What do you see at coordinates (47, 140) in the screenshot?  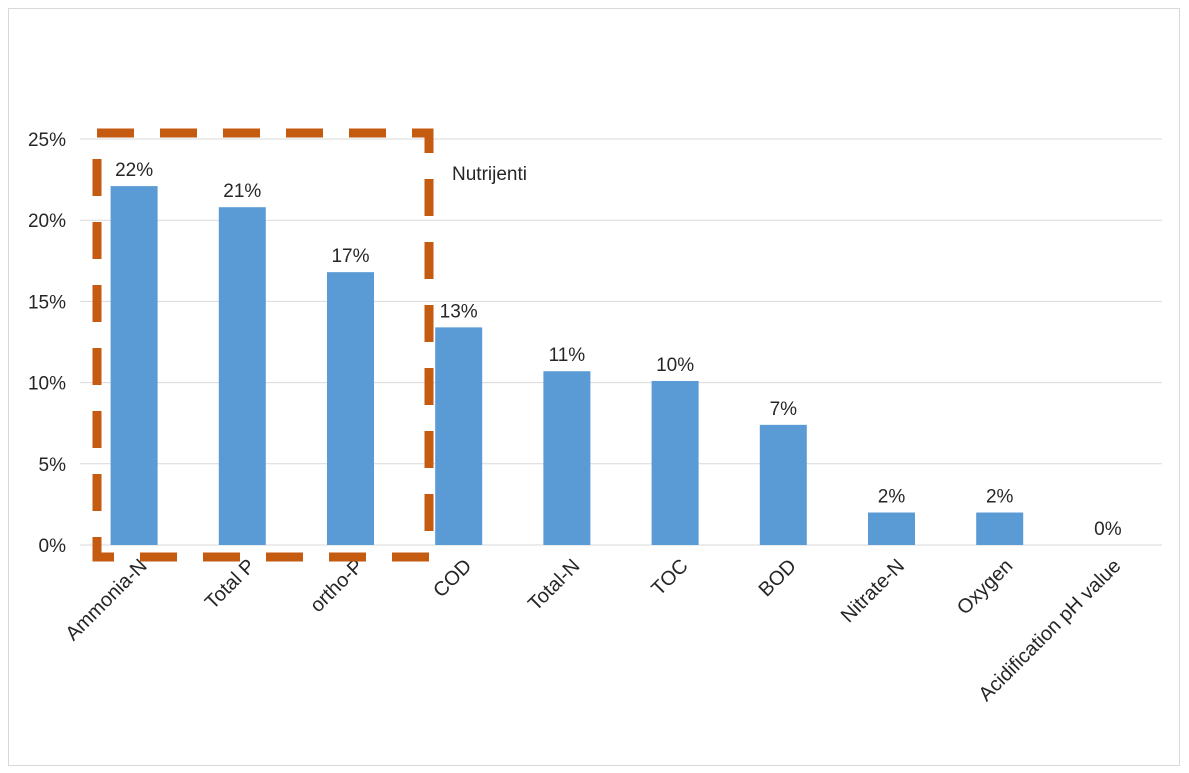 I see `y-tick-label: 25%` at bounding box center [47, 140].